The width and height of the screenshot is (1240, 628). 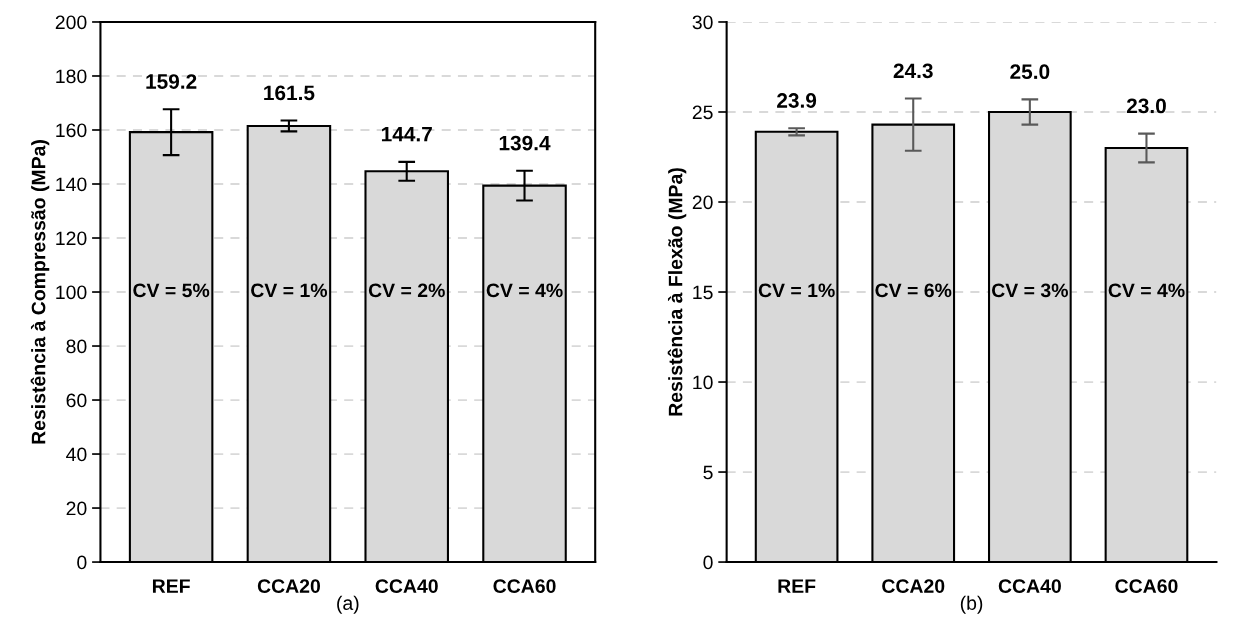 I want to click on y-tick-label: 80, so click(x=76, y=346).